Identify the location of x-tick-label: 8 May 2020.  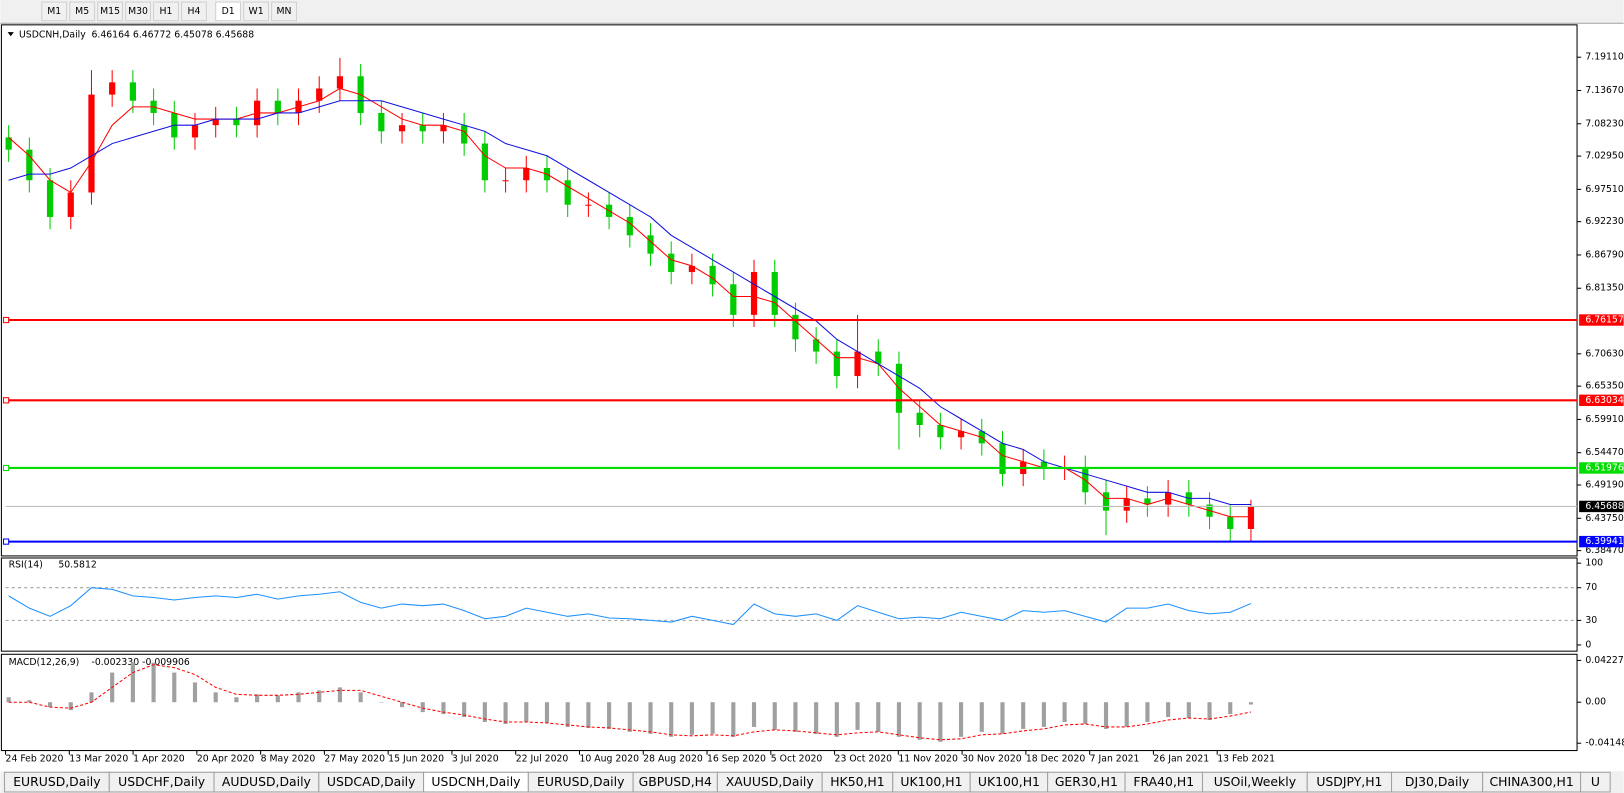
(288, 758).